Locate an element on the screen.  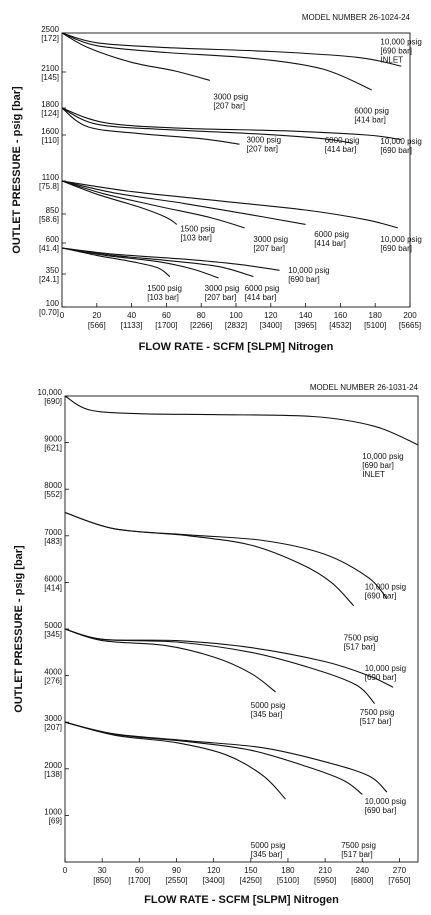
x-tick-label: 30 is located at coordinates (102, 870).